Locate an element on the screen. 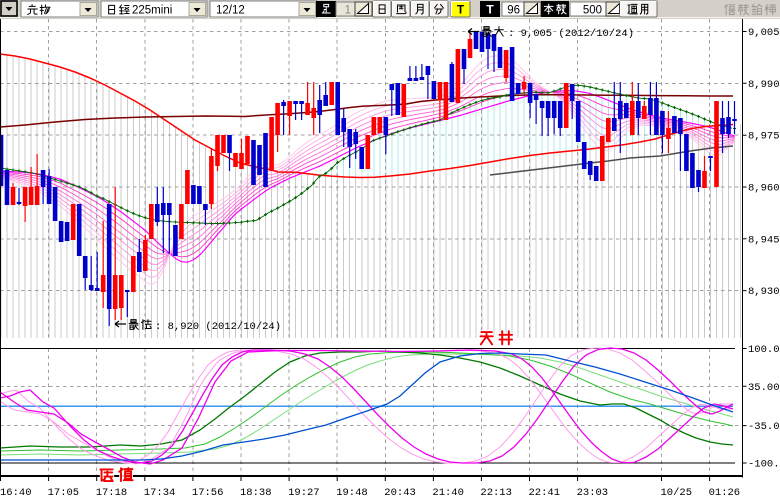 This screenshot has height=500, width=780. svg-text: 20:43 is located at coordinates (400, 493).